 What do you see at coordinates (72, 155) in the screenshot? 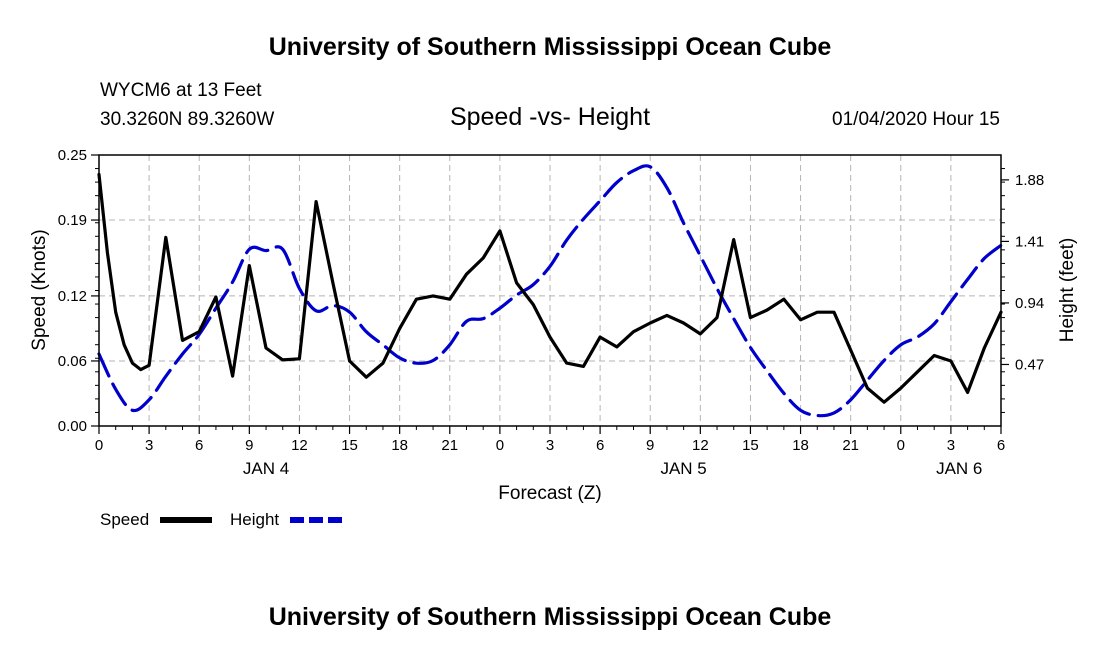
I see `y-left-tick-label: 0.25` at bounding box center [72, 155].